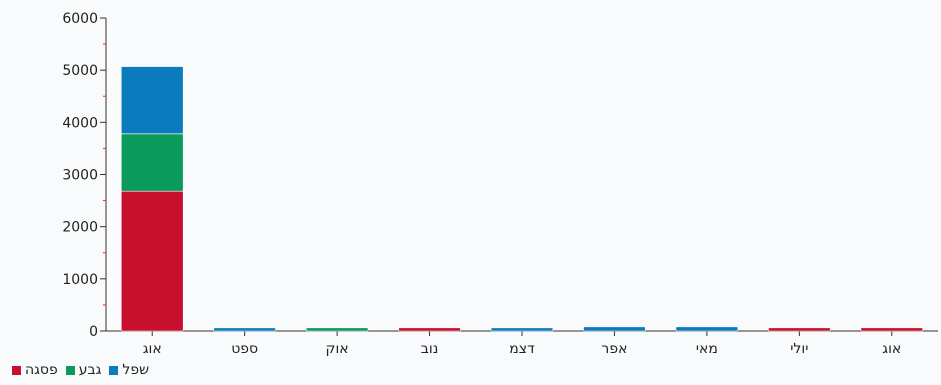 The width and height of the screenshot is (941, 385). Describe the element at coordinates (70, 370) in the screenshot. I see `legend-swatch-mid` at that location.